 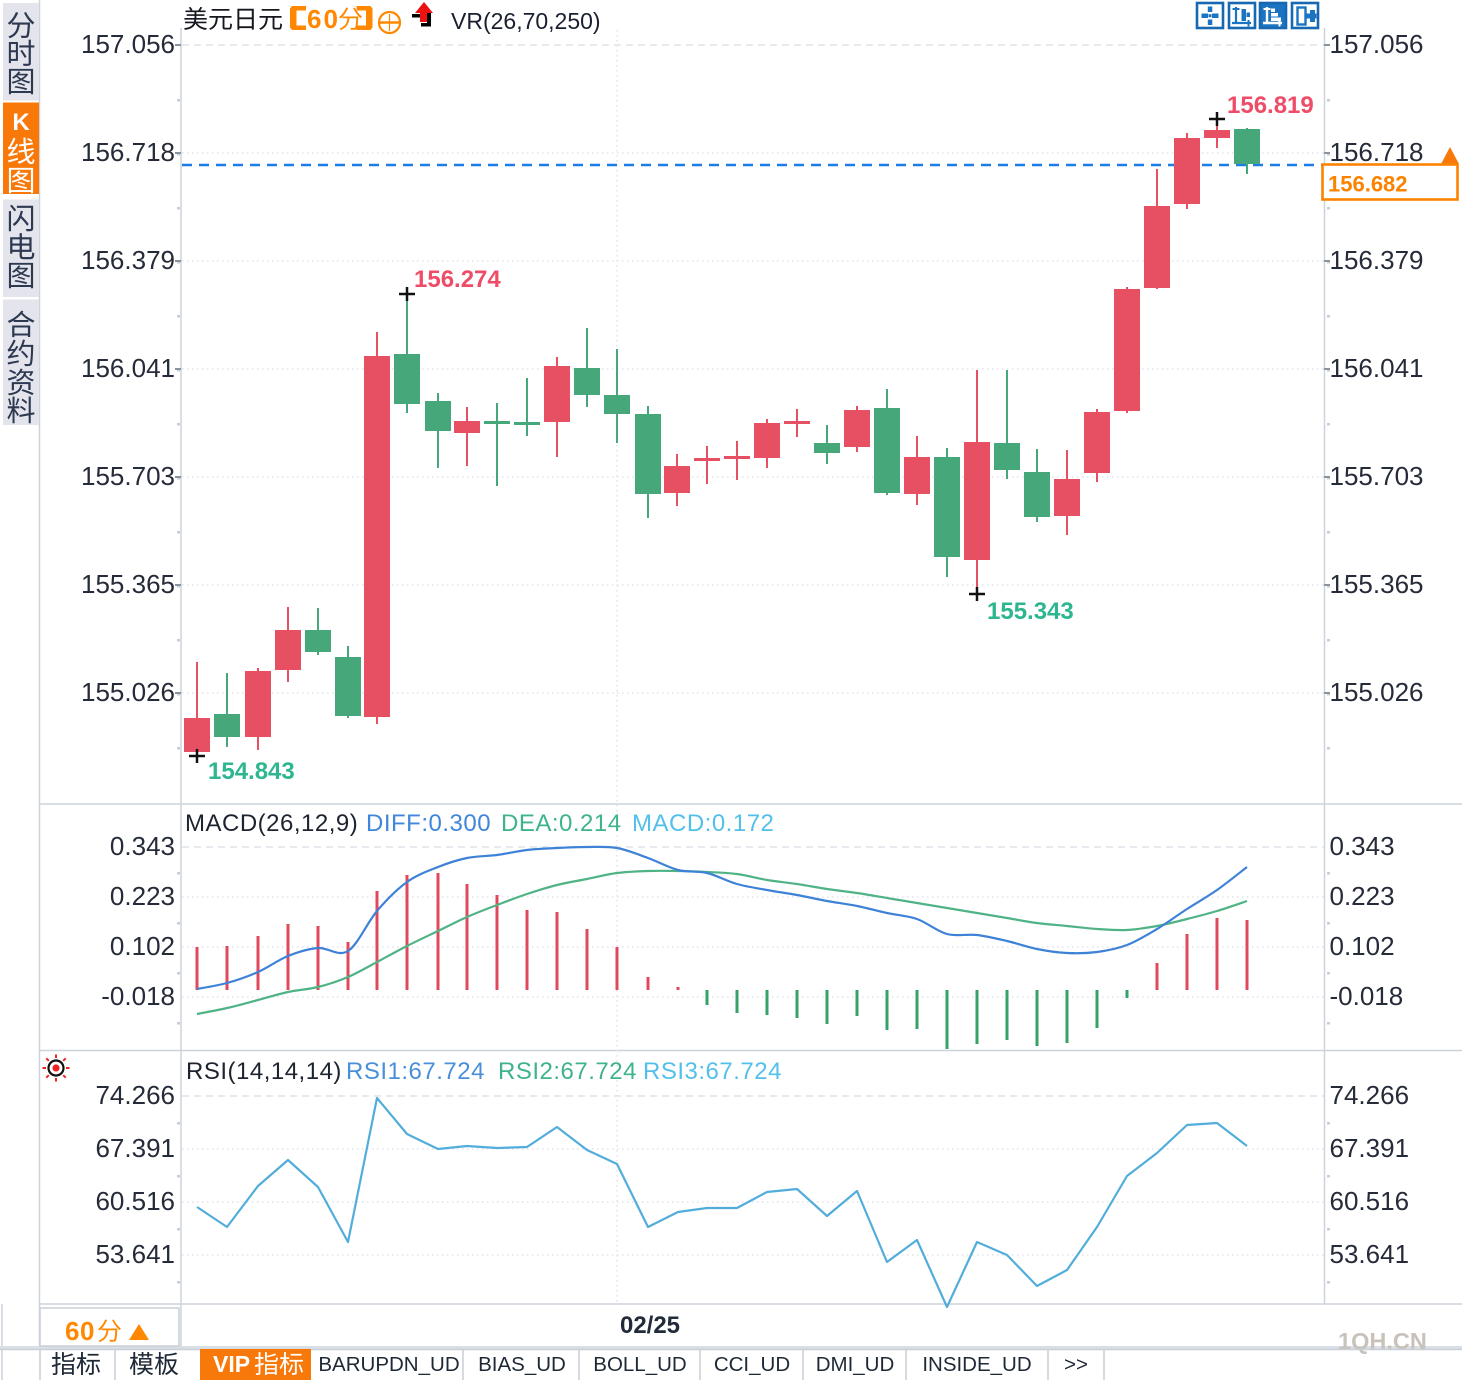 I want to click on svg-text: K, so click(x=21, y=122).